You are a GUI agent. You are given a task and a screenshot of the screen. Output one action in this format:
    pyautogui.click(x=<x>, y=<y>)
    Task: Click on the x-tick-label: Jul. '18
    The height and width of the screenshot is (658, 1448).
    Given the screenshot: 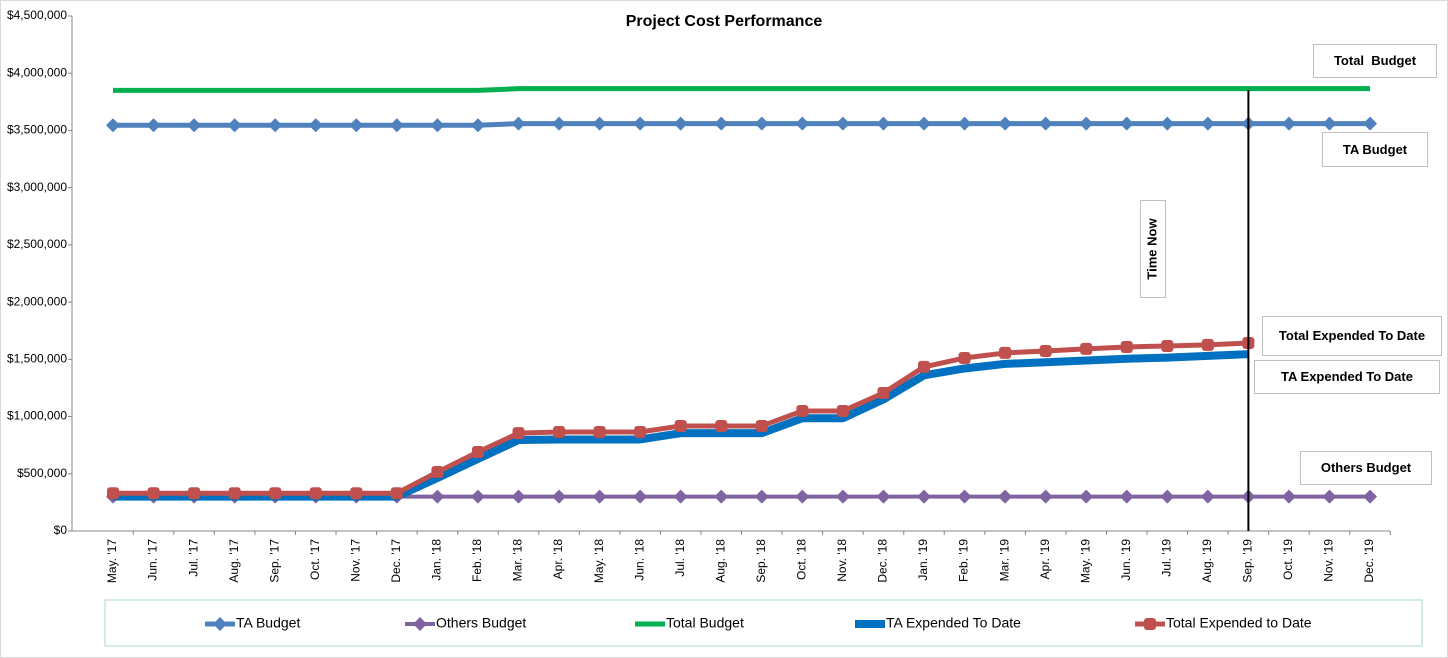 What is the action you would take?
    pyautogui.click(x=680, y=558)
    